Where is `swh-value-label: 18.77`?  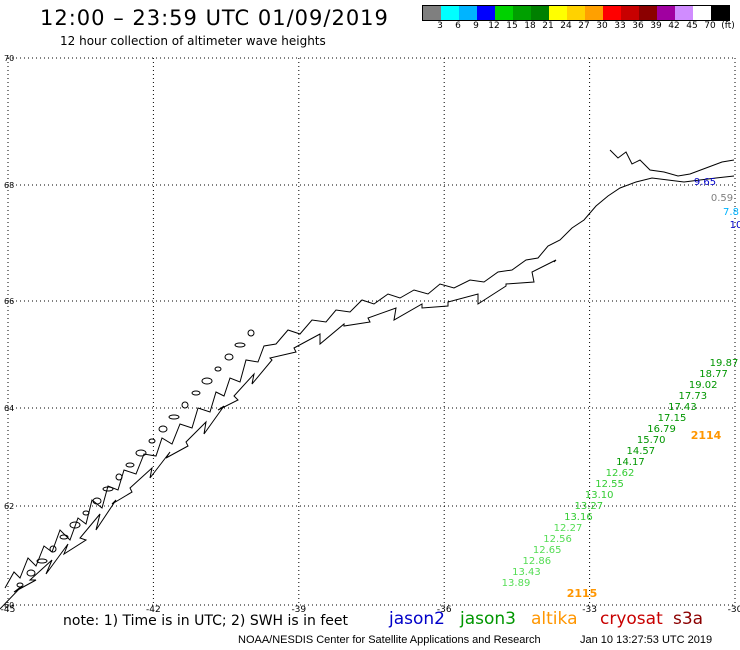
swh-value-label: 18.77 is located at coordinates (713, 374).